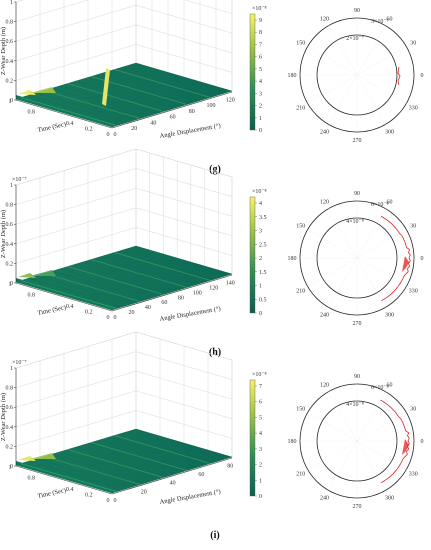  I want to click on polar-wear-cluster, so click(405, 447).